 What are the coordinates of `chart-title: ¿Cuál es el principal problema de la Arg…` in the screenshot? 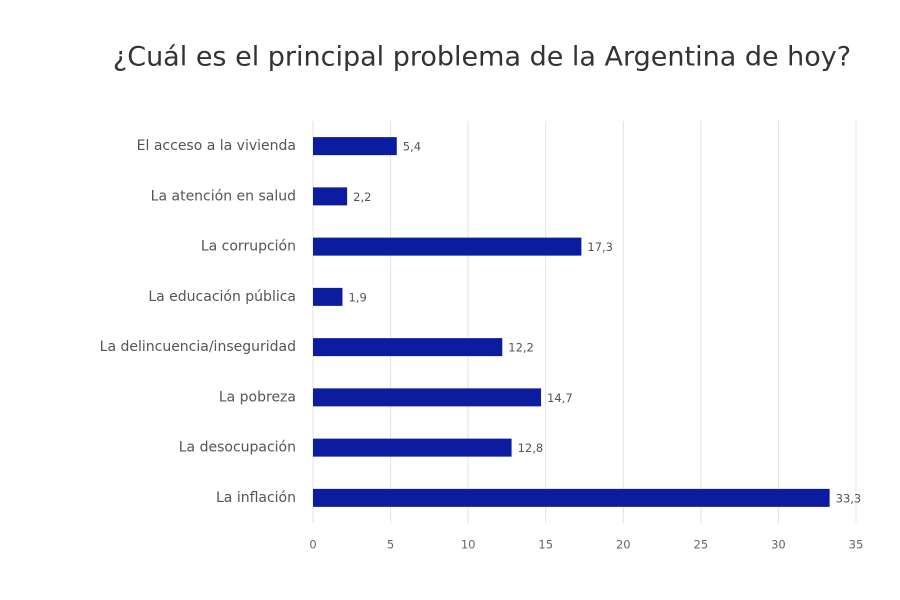 It's located at (482, 57).